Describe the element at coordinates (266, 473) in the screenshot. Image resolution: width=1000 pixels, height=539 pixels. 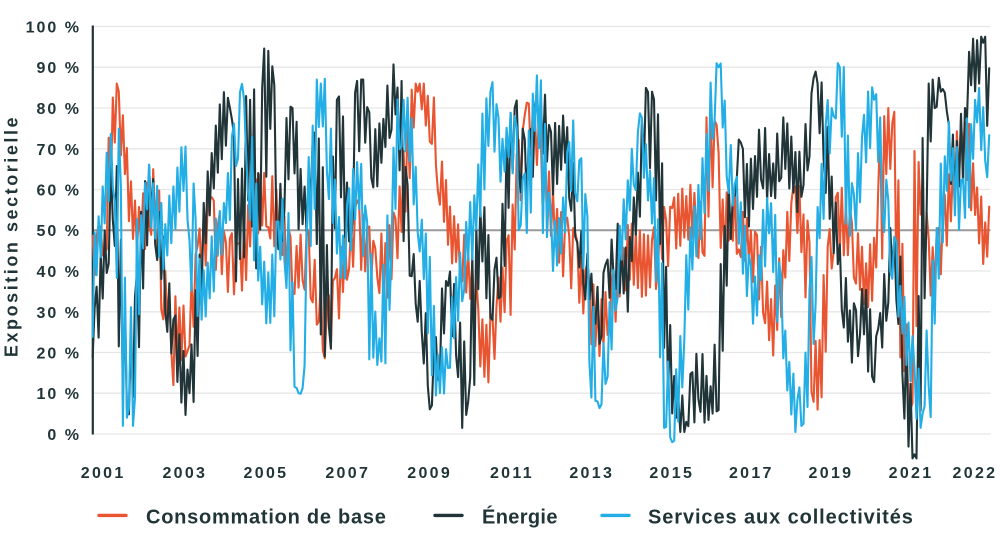
I see `svg-text: 2005` at that location.